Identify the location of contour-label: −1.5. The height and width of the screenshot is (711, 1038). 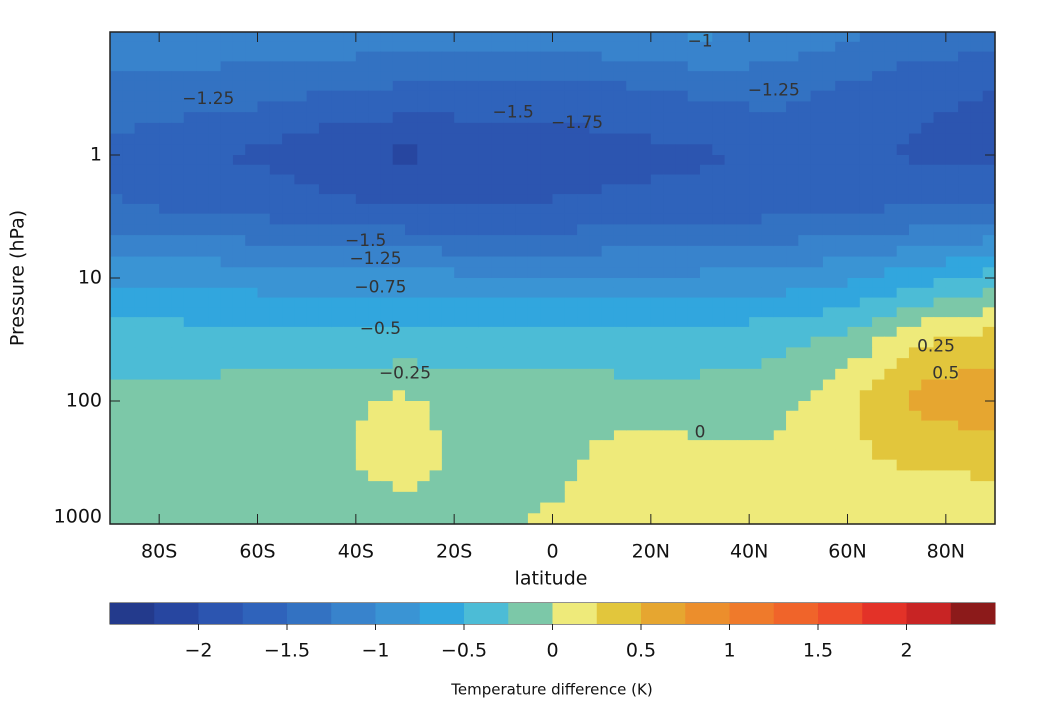
(513, 112).